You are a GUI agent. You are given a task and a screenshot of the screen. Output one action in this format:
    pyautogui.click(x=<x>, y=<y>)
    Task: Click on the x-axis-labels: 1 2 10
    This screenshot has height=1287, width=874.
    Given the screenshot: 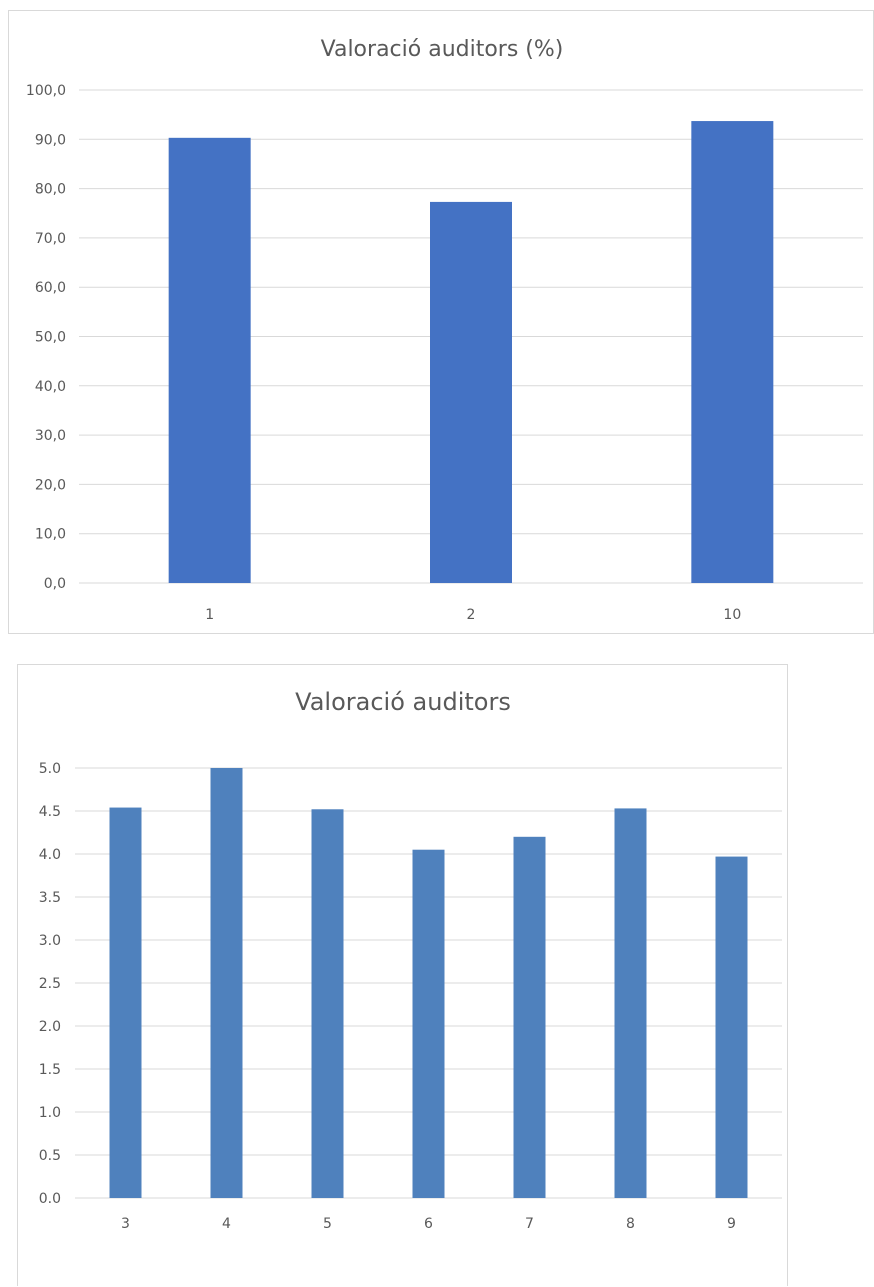 What is the action you would take?
    pyautogui.click(x=473, y=615)
    